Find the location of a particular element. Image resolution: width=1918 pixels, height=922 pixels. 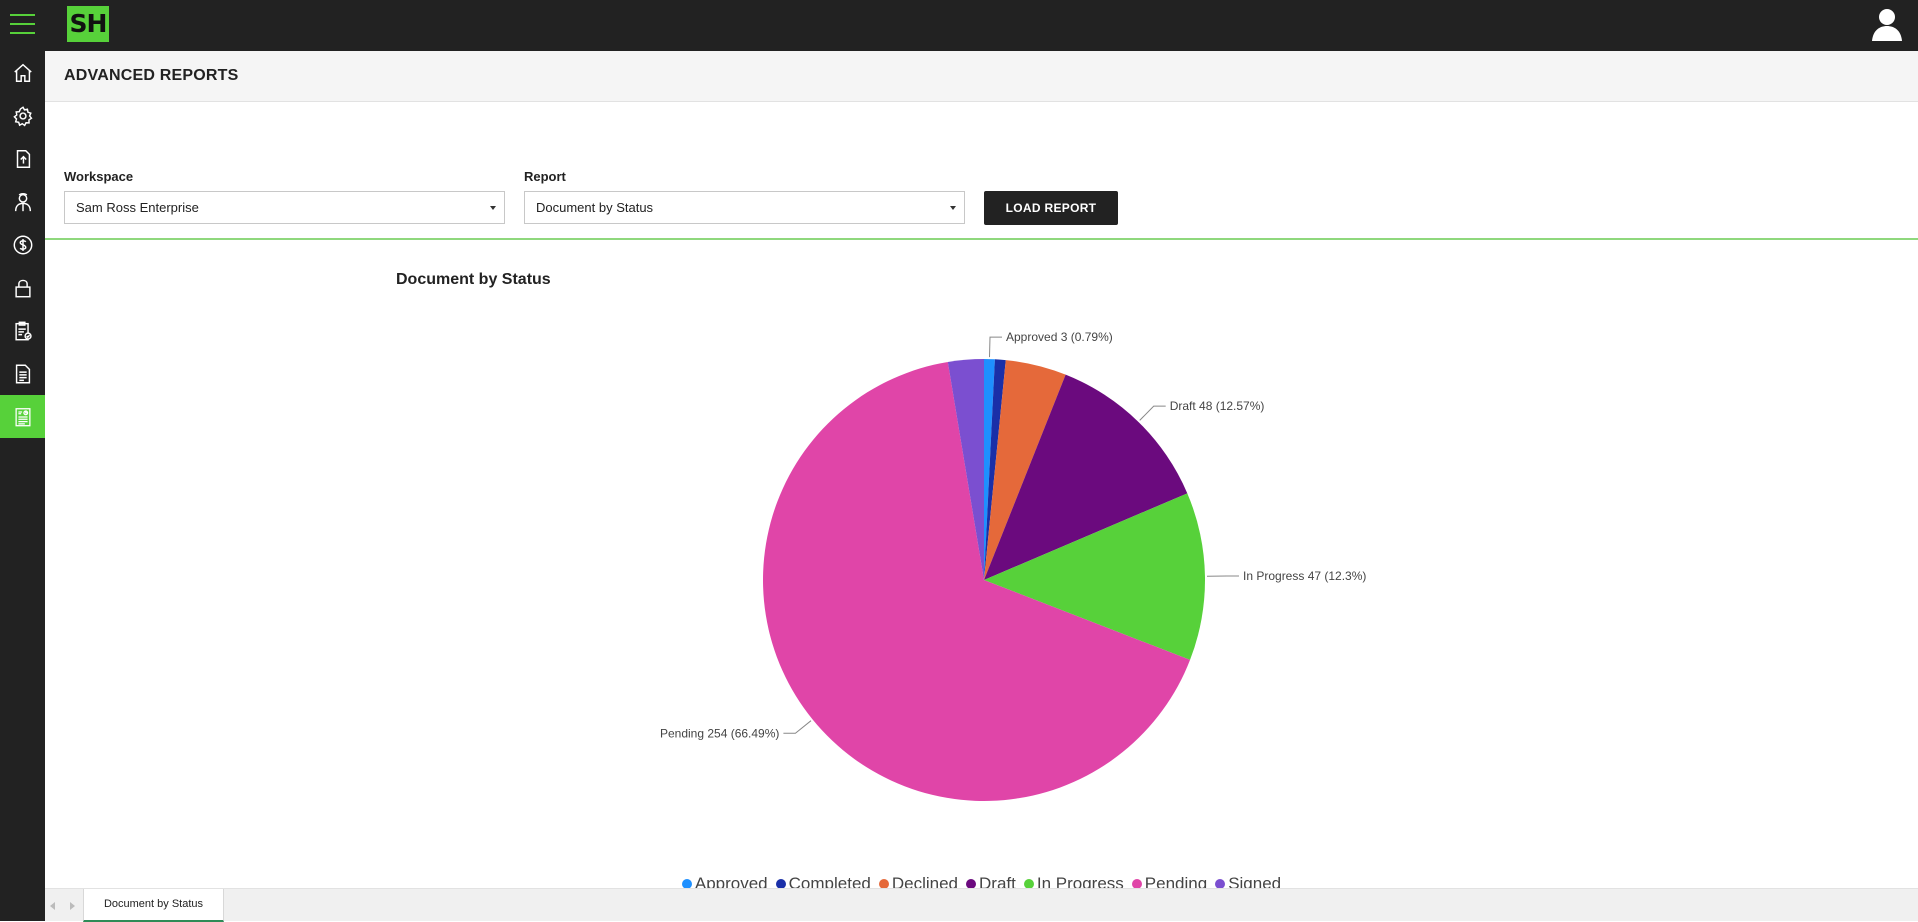

app-logo: SH is located at coordinates (88, 24).